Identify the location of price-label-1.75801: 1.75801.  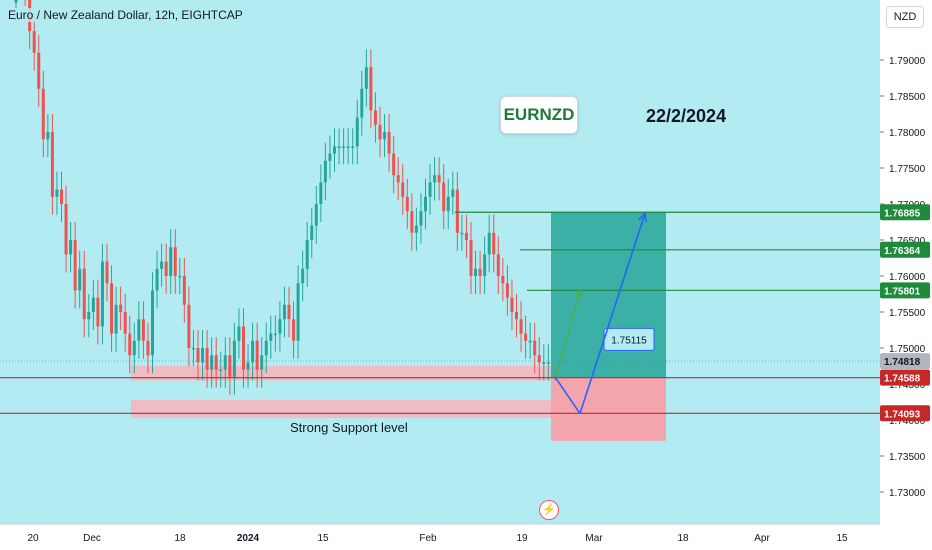
(902, 291).